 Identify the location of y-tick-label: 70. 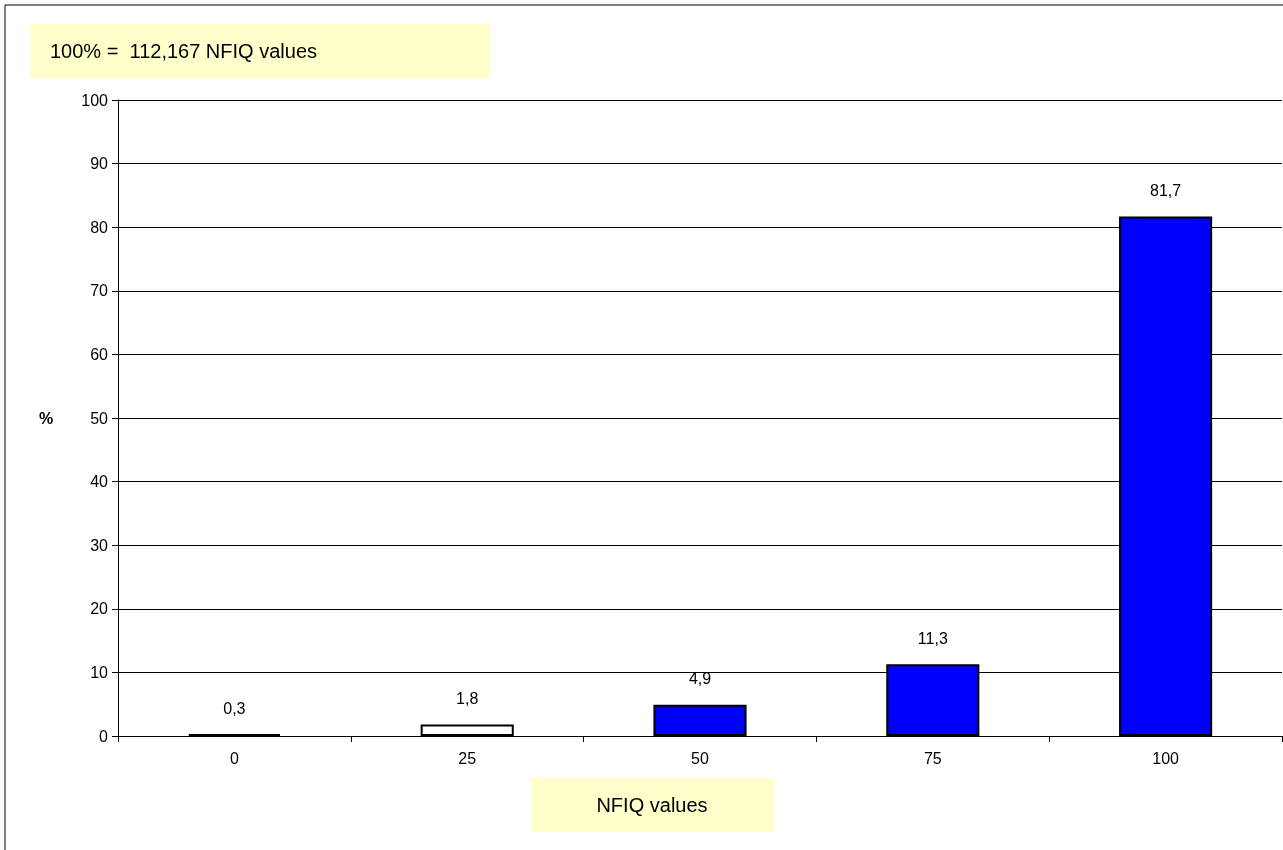
(99, 291).